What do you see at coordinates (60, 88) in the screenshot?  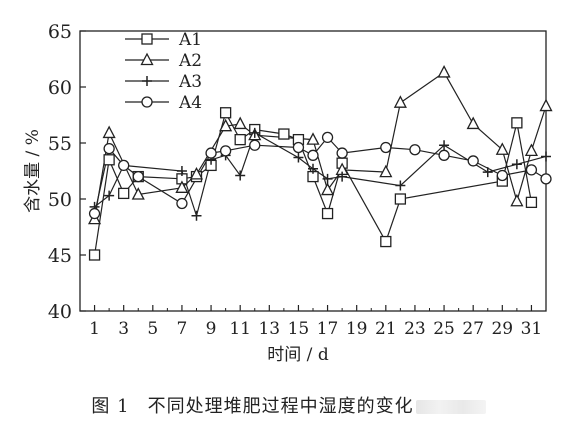 I see `y-tick-label: 60` at bounding box center [60, 88].